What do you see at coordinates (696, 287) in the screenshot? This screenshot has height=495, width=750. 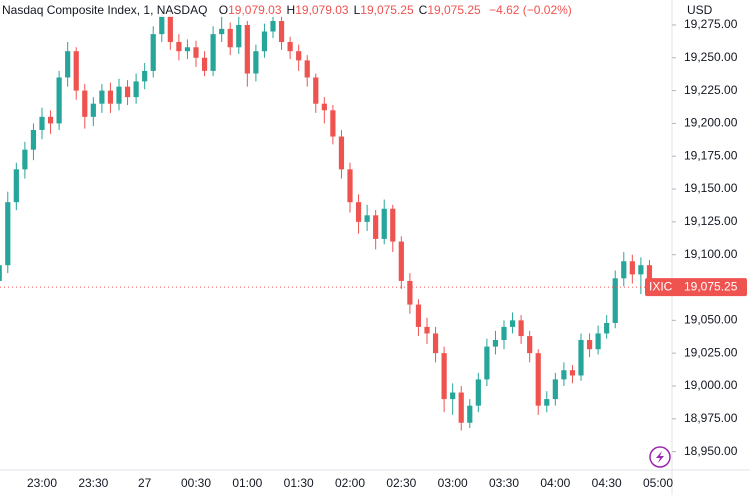 I see `last-price-tag` at bounding box center [696, 287].